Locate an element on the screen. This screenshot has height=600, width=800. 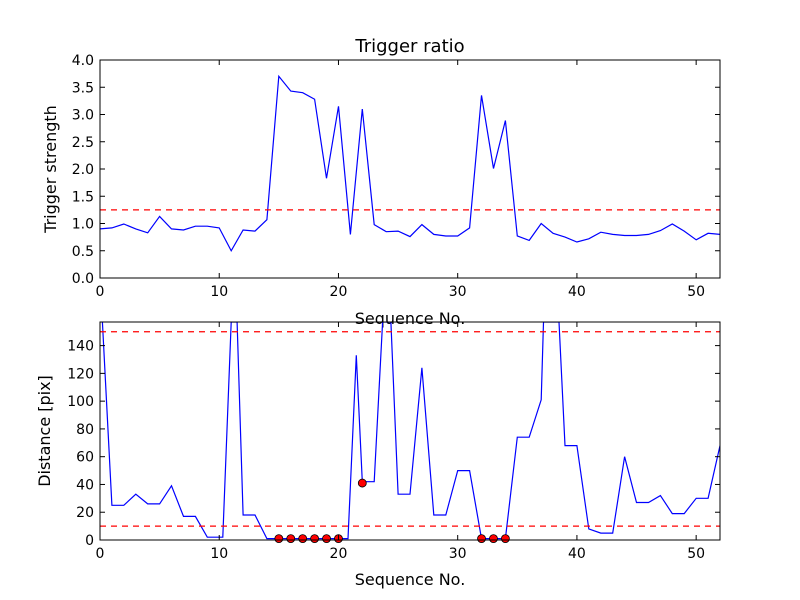
y-tick-label: 80 is located at coordinates (85, 430).